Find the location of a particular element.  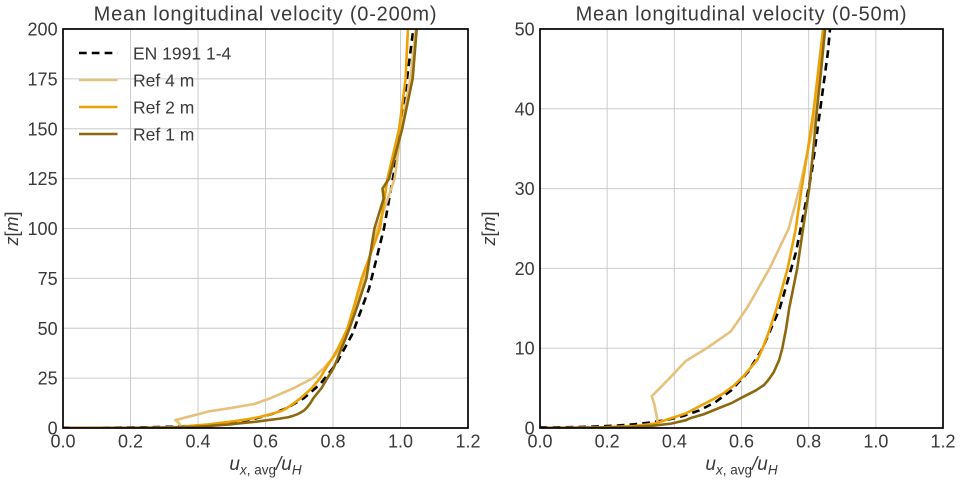

legend-label: Ref 2 m is located at coordinates (163, 107).